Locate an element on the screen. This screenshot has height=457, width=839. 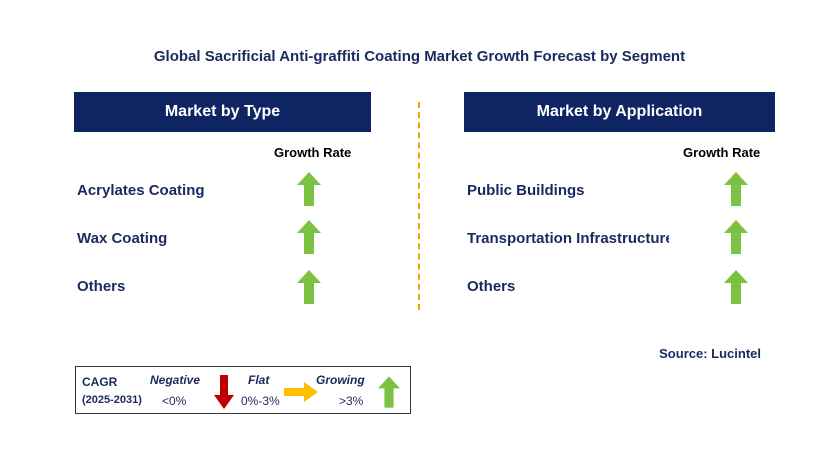
legend-growing-label: Growing is located at coordinates (340, 380).